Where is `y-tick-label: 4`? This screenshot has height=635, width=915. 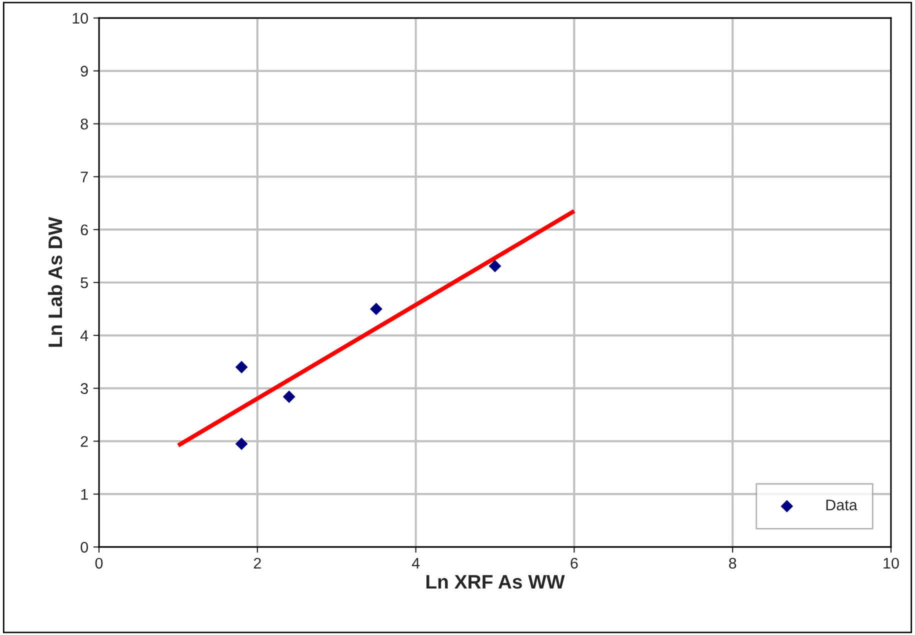
y-tick-label: 4 is located at coordinates (84, 335).